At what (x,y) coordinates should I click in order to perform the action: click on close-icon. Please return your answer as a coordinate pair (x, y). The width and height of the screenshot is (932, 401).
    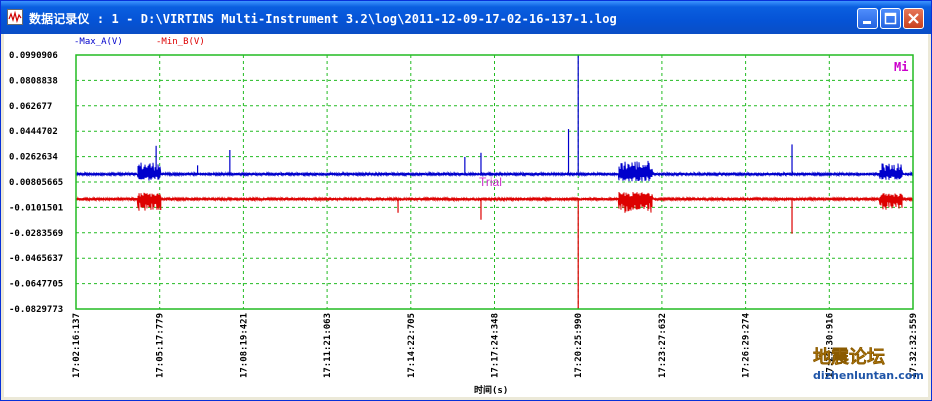
    Looking at the image, I should click on (913, 18).